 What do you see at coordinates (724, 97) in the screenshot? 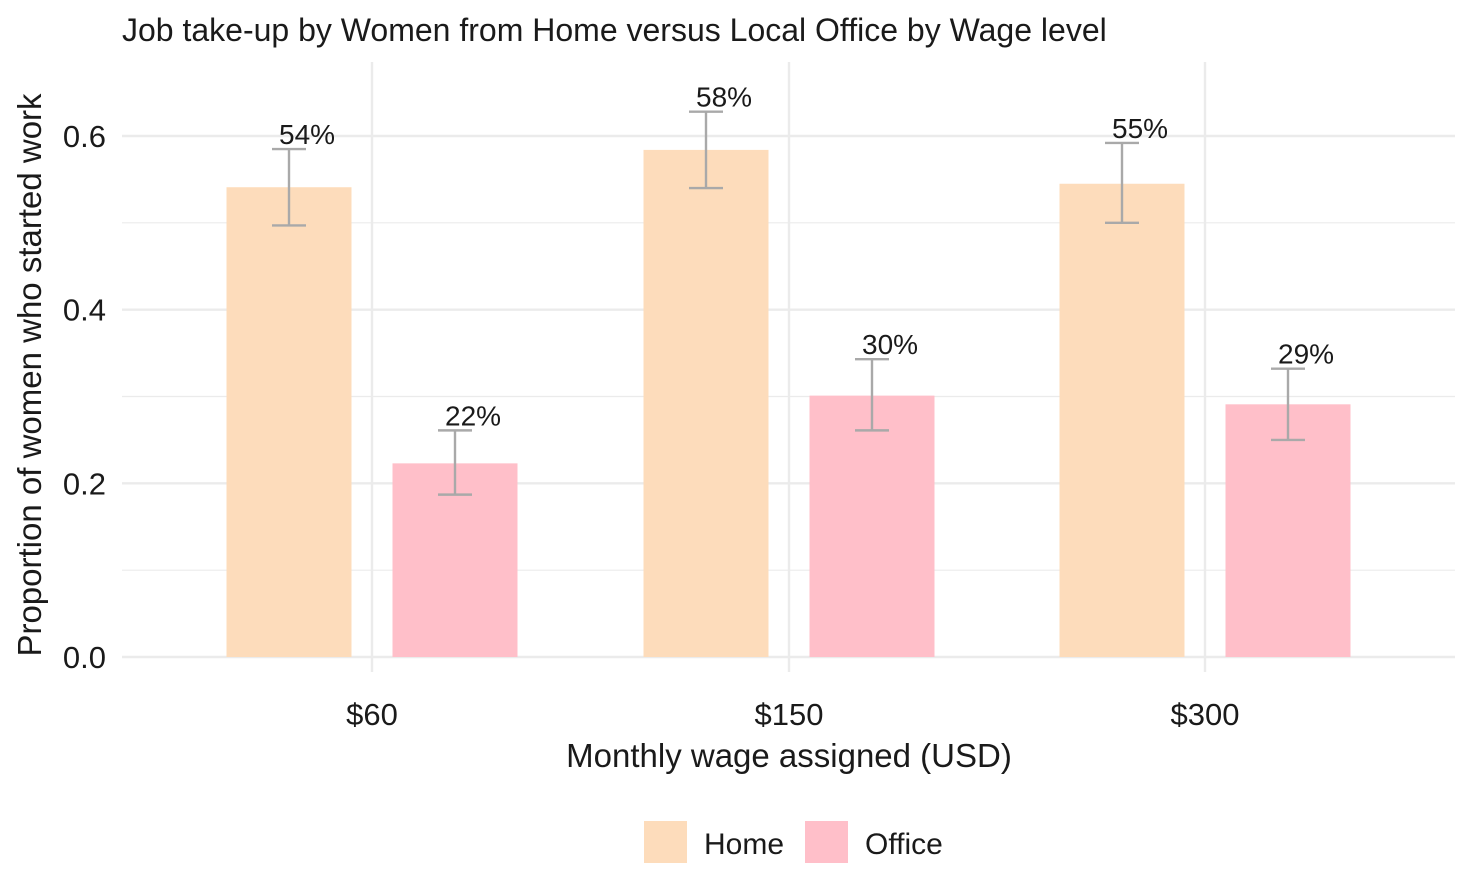
I see `bar-label-home-150: 58%` at bounding box center [724, 97].